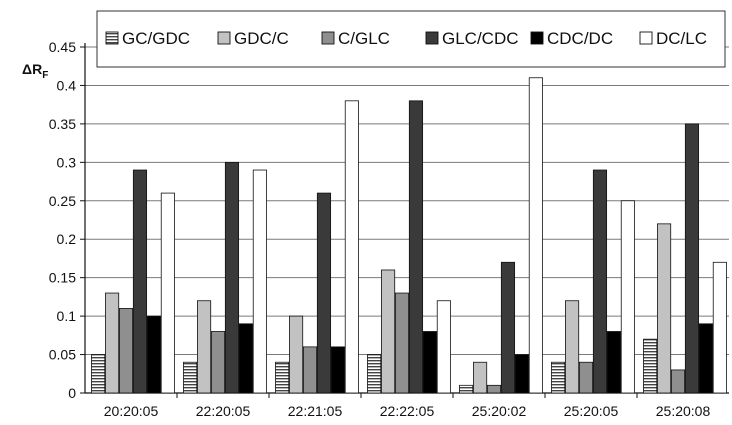 The height and width of the screenshot is (425, 732). I want to click on legend-box, so click(411, 39).